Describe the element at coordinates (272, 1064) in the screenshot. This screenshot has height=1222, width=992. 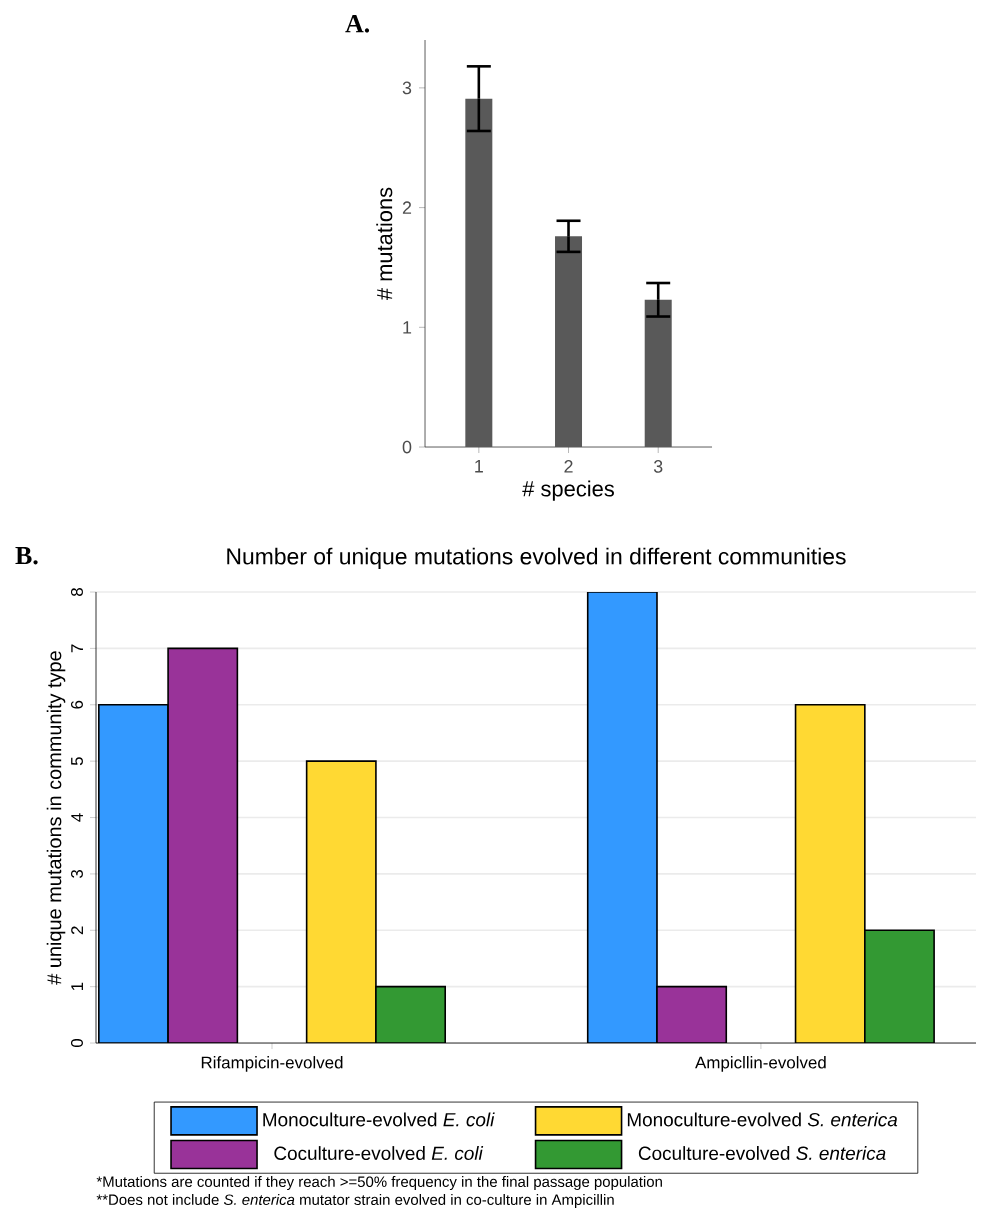
I see `x-tick-label: Rifampicin-evolved` at that location.